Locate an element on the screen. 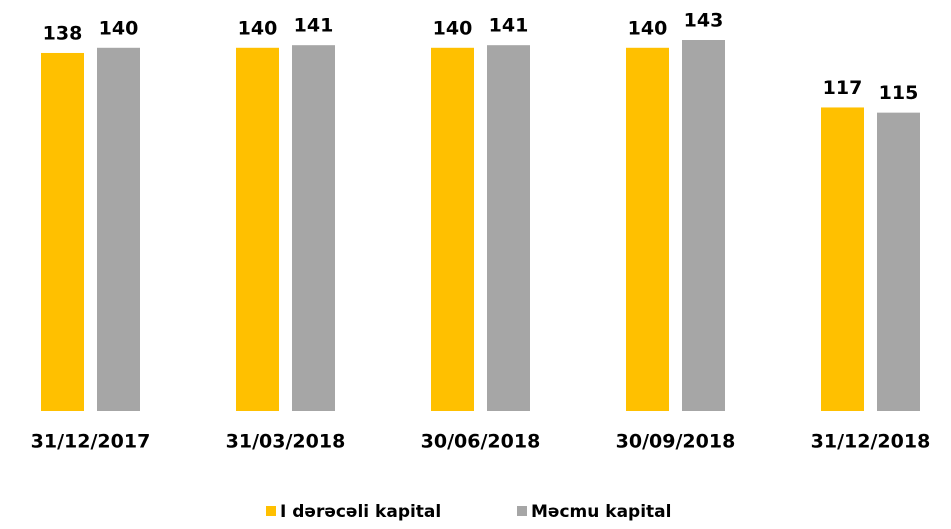 This screenshot has width=951, height=529. legend-label: Məcmu kapital is located at coordinates (601, 512).